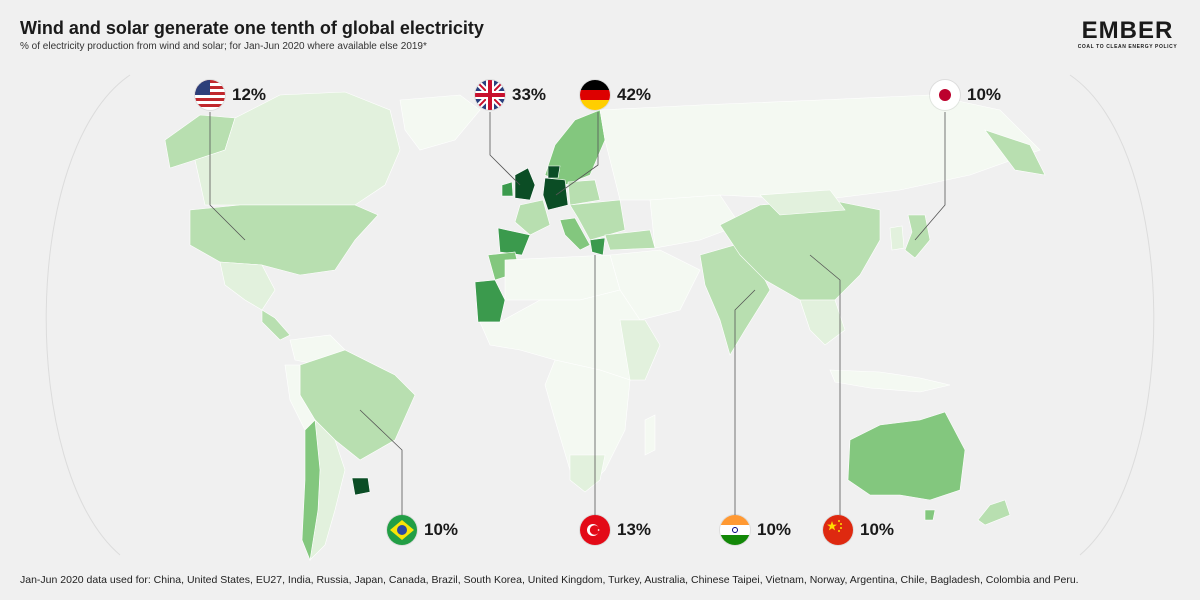 This screenshot has height=600, width=1200. What do you see at coordinates (930, 176) in the screenshot?
I see `leader-line-japan` at bounding box center [930, 176].